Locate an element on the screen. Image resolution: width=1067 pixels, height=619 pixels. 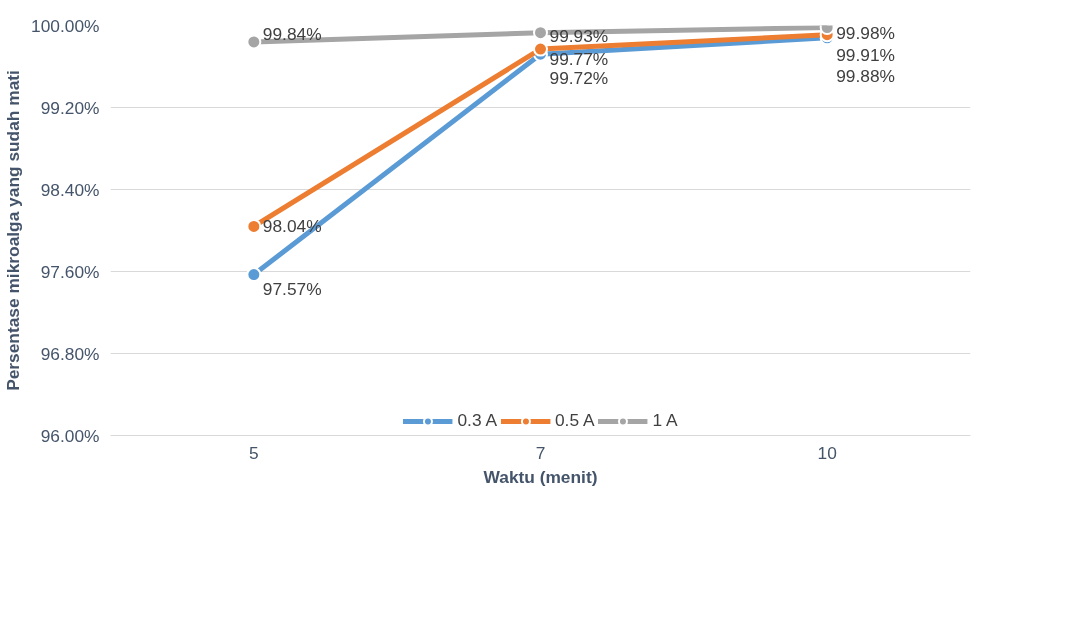
x-tick-label: 10 is located at coordinates (827, 452).